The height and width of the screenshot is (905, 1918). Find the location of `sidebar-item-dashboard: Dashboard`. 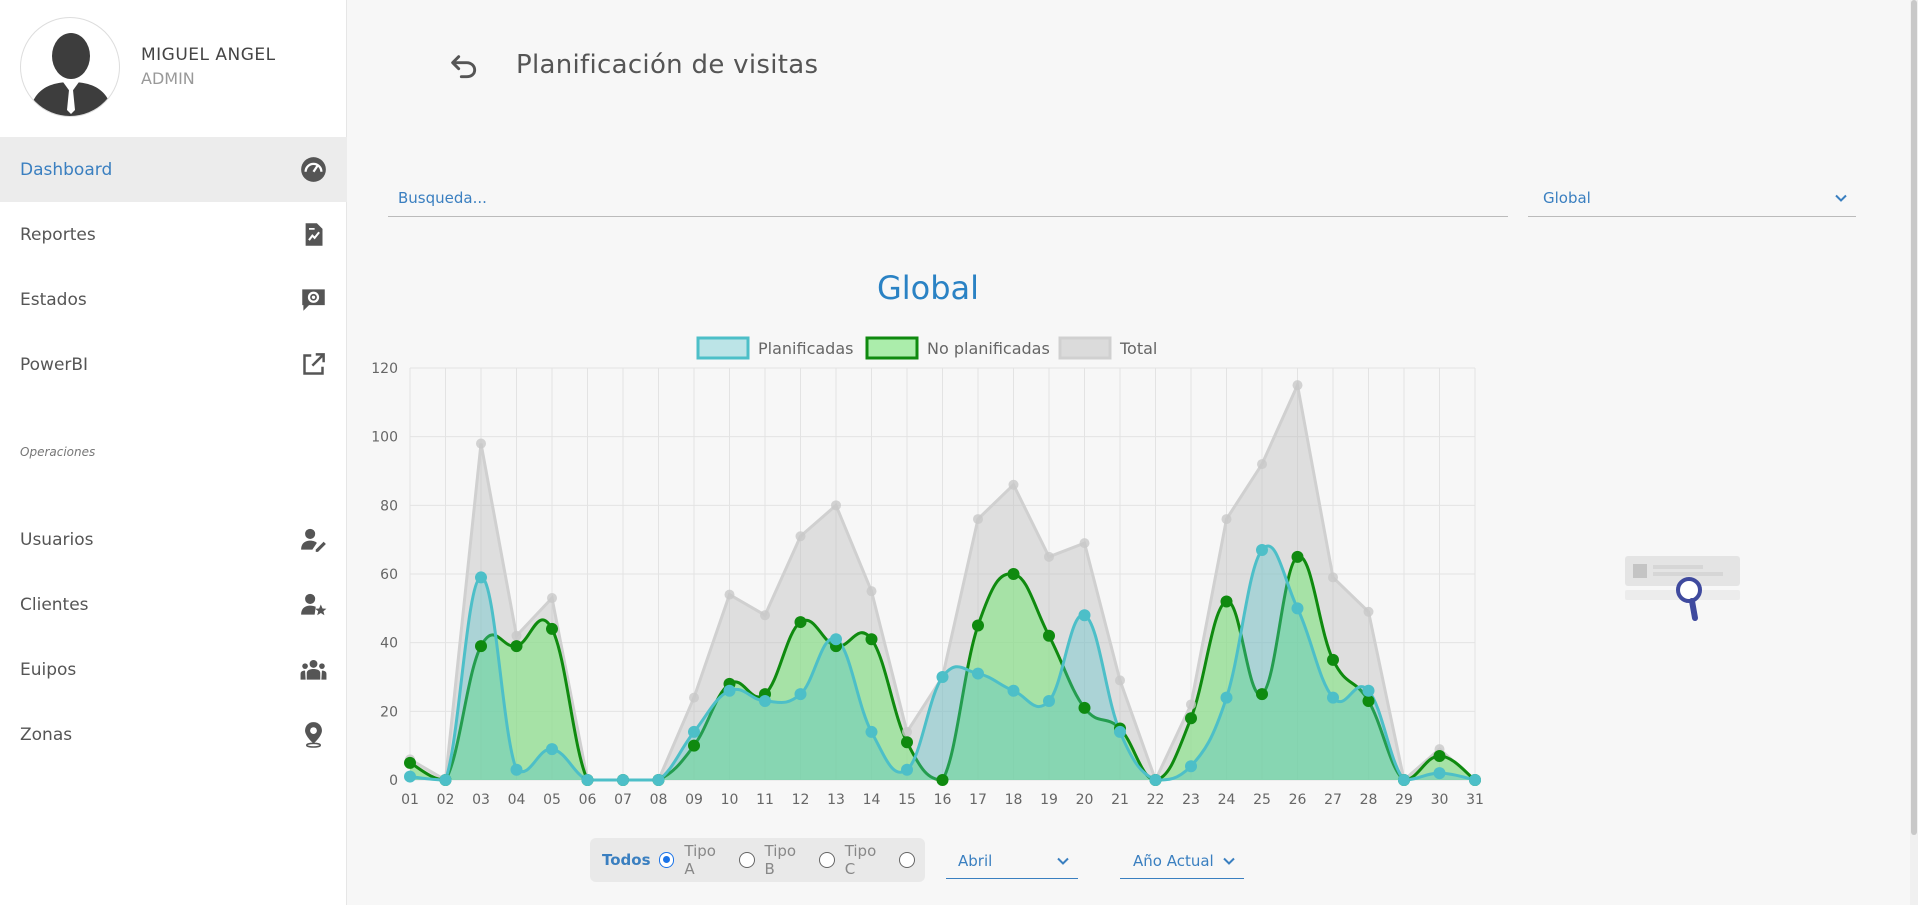

sidebar-item-dashboard: Dashboard is located at coordinates (173, 169).